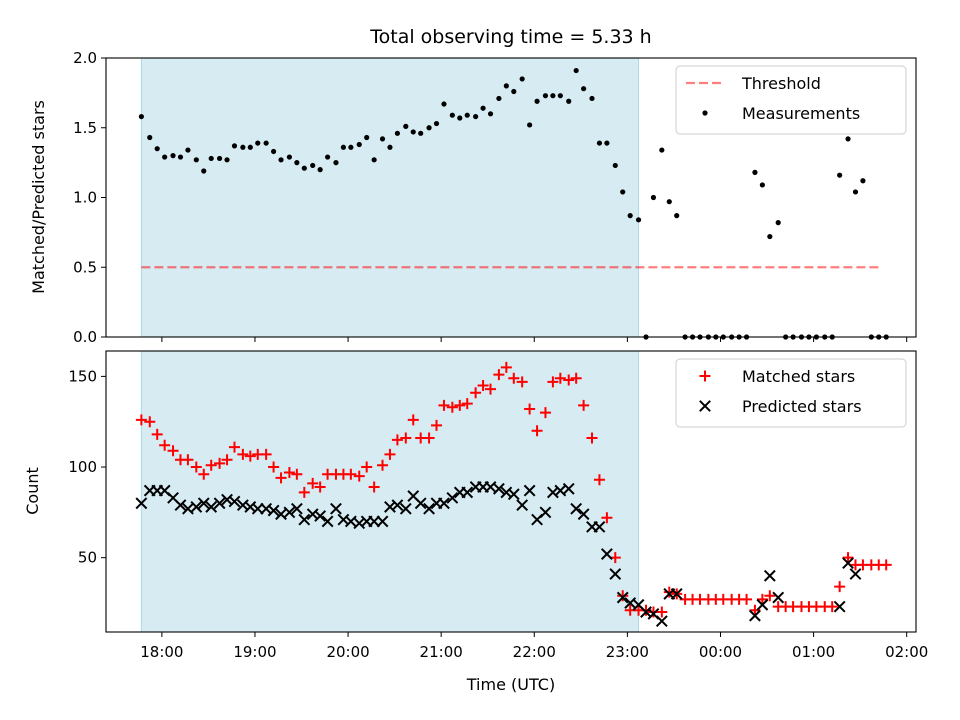  What do you see at coordinates (85, 58) in the screenshot?
I see `y-tick-label: 2.0` at bounding box center [85, 58].